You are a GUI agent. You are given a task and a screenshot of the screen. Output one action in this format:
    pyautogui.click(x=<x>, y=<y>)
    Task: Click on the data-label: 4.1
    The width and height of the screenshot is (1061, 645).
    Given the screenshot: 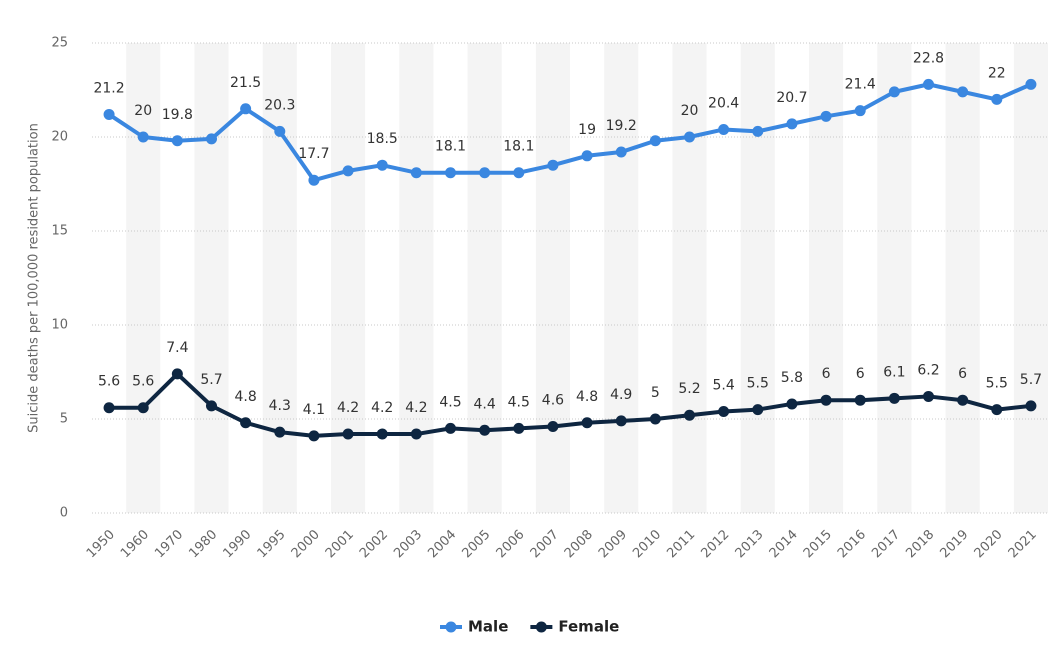 What is the action you would take?
    pyautogui.click(x=314, y=410)
    